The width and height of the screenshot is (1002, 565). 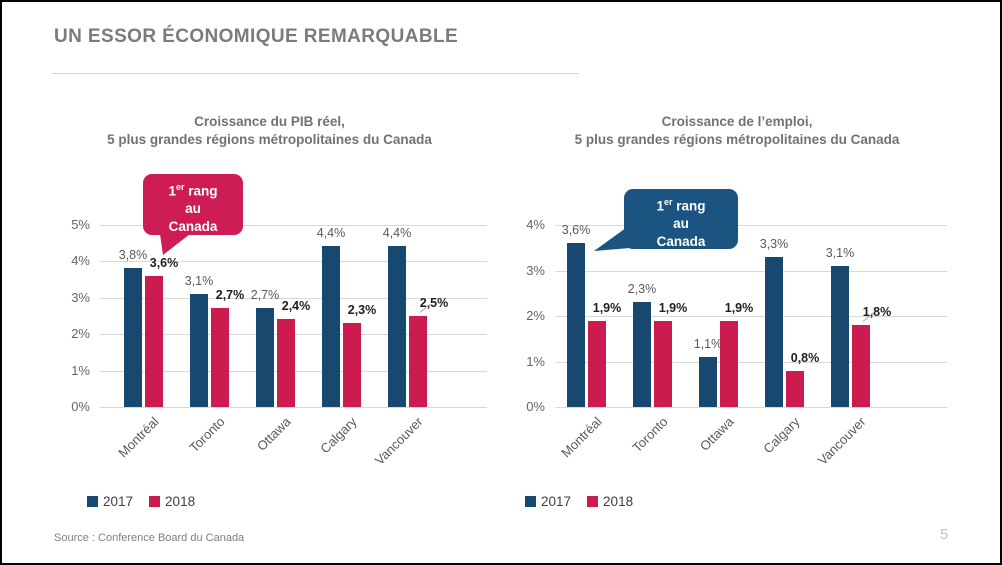 What do you see at coordinates (434, 302) in the screenshot?
I see `value-label-2018-Vancouver: 2,5%` at bounding box center [434, 302].